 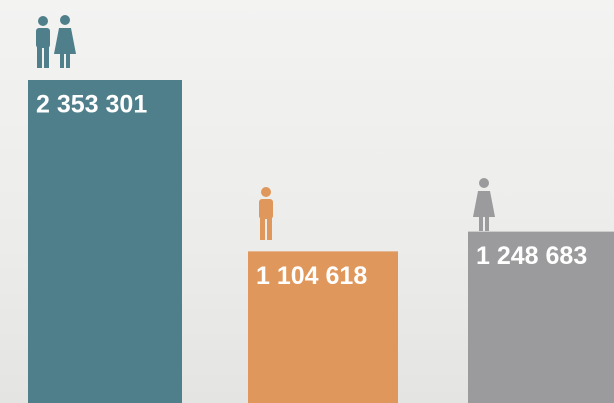 What do you see at coordinates (531, 256) in the screenshot?
I see `value-label: 1 248 683` at bounding box center [531, 256].